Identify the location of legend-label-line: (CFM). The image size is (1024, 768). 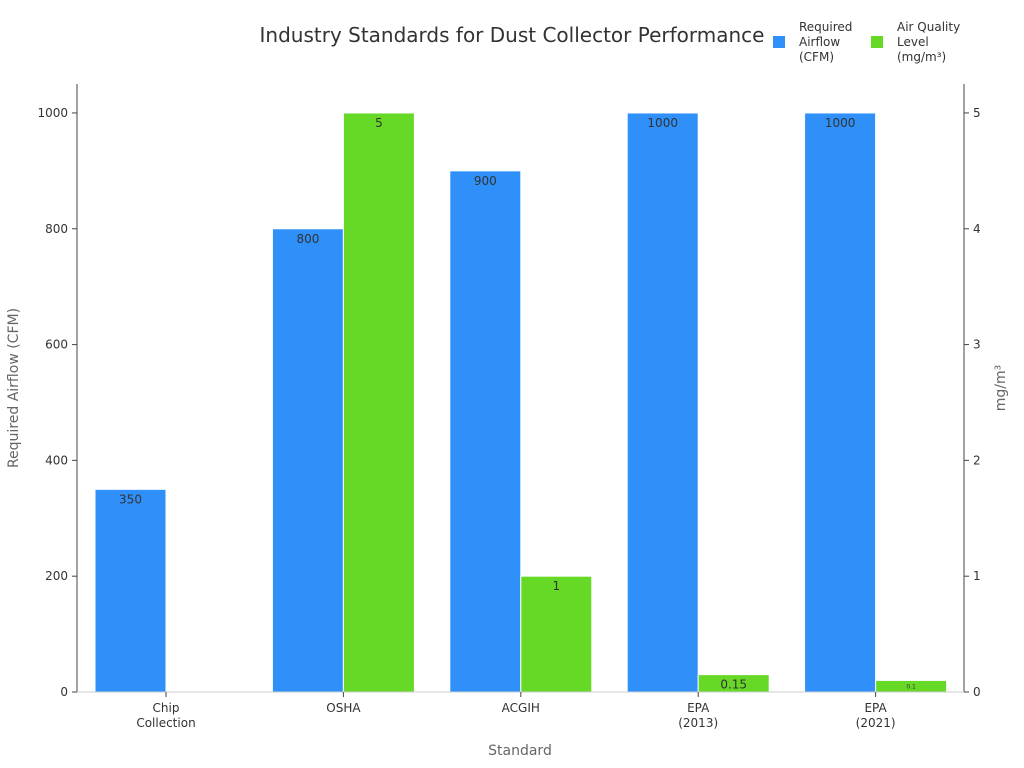
(816, 57).